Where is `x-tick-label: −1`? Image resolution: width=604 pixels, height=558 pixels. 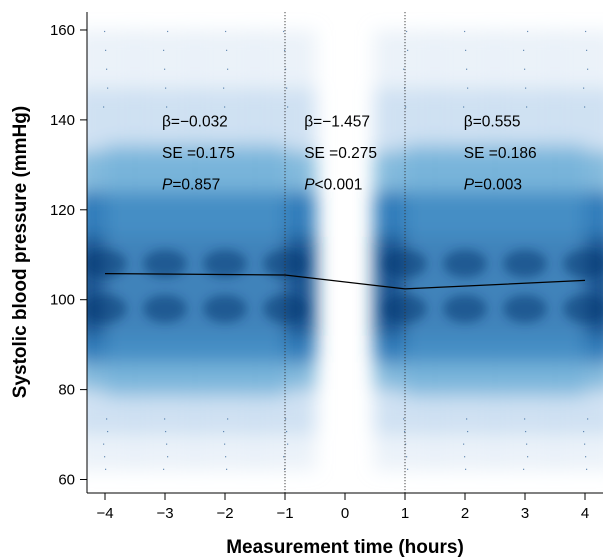
x-tick-label: −1 is located at coordinates (284, 513).